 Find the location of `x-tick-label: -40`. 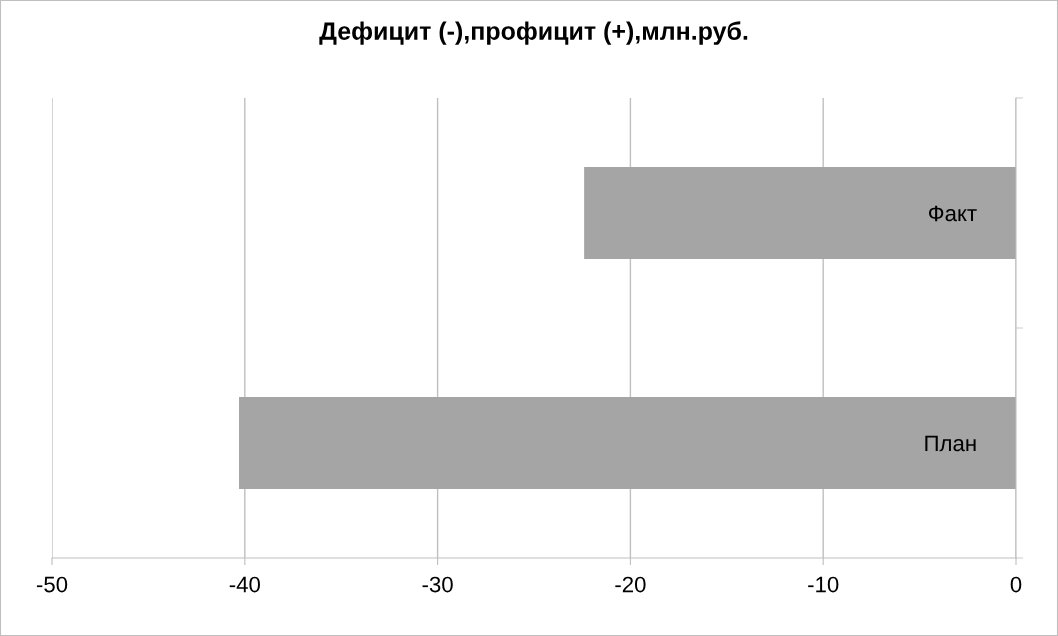

x-tick-label: -40 is located at coordinates (244, 584).